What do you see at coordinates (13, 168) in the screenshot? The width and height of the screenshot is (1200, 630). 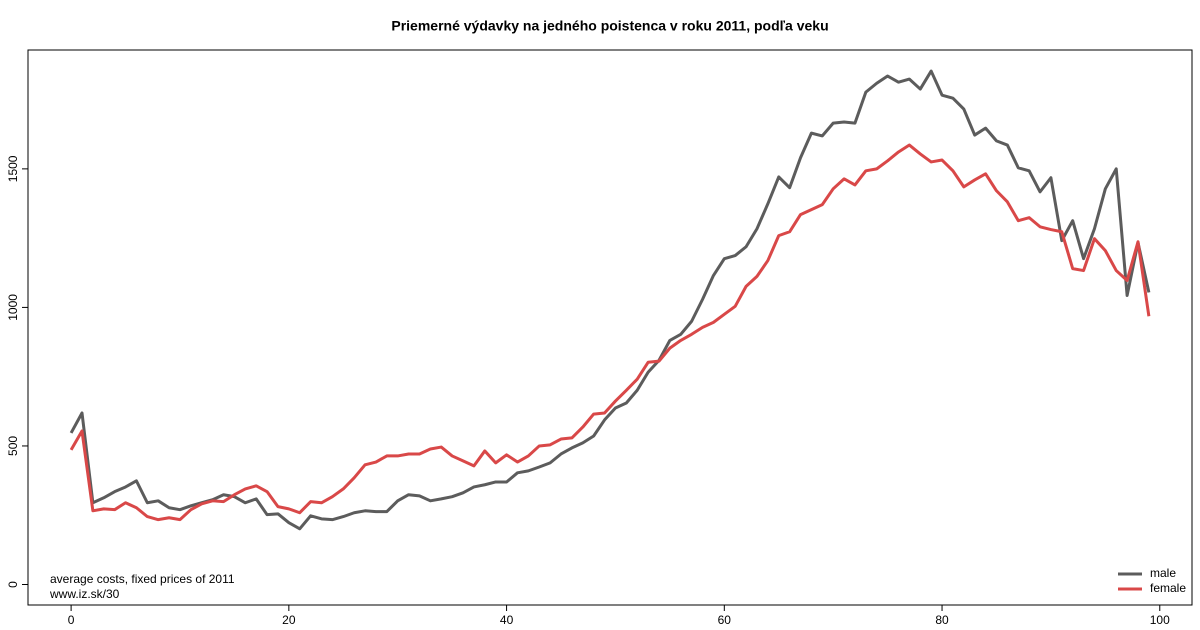 I see `y-tick-label: 1500` at bounding box center [13, 168].